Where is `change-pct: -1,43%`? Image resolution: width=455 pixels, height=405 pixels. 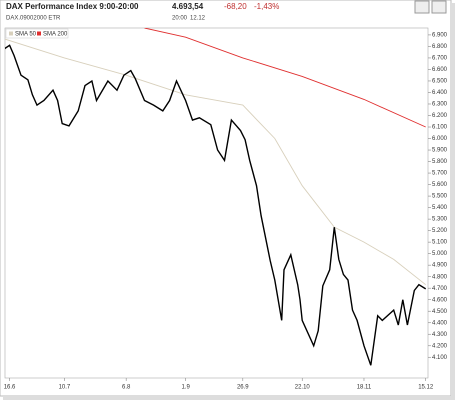 change-pct: -1,43% is located at coordinates (266, 6).